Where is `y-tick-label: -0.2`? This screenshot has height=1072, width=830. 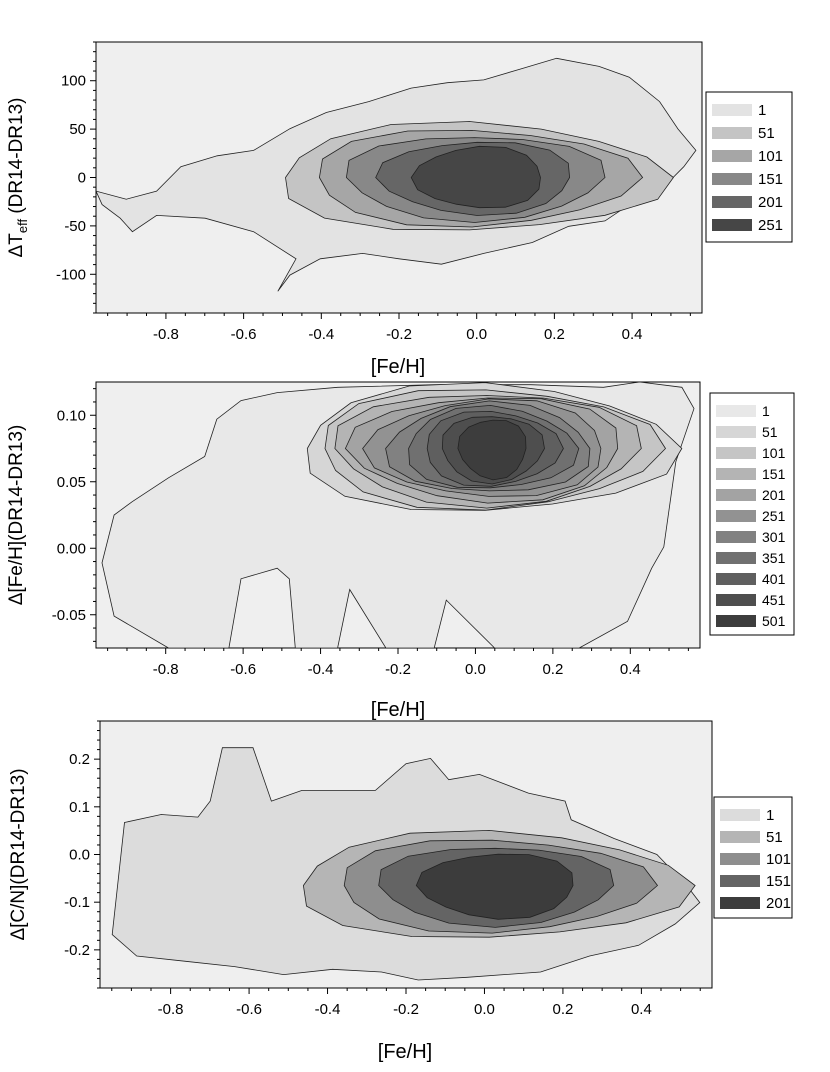 y-tick-label: -0.2 is located at coordinates (77, 950).